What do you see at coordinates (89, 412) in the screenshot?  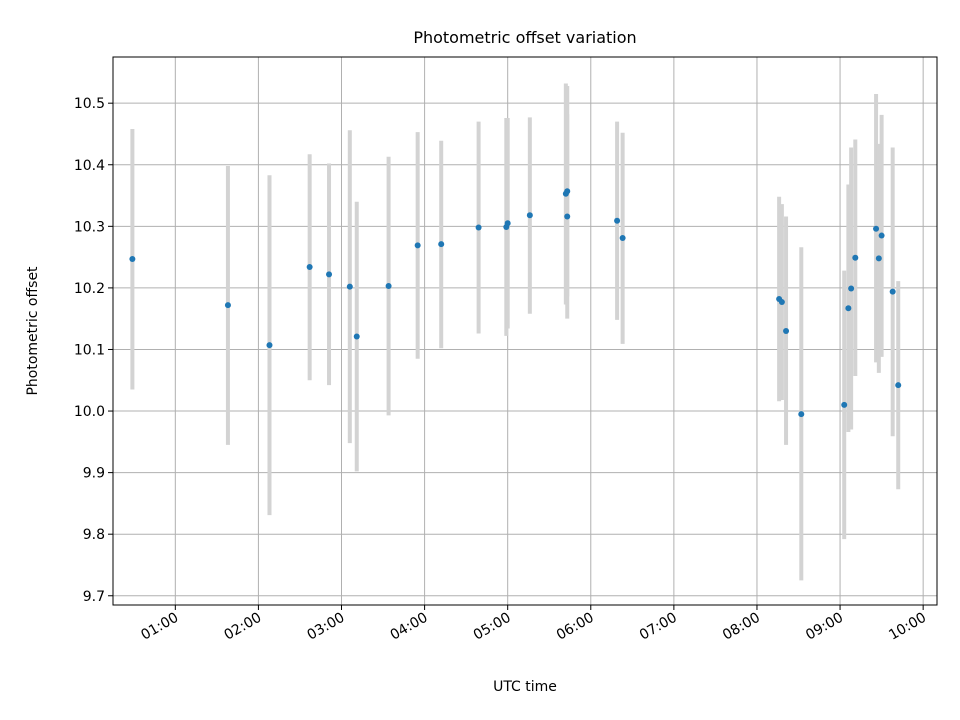 I see `y-tick-label: 10.0` at bounding box center [89, 412].